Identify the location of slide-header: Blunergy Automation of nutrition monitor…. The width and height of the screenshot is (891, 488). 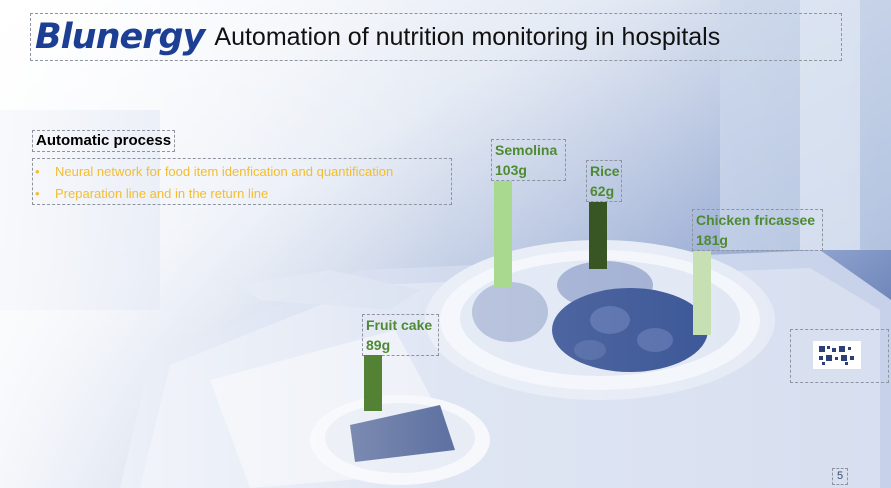
(436, 37).